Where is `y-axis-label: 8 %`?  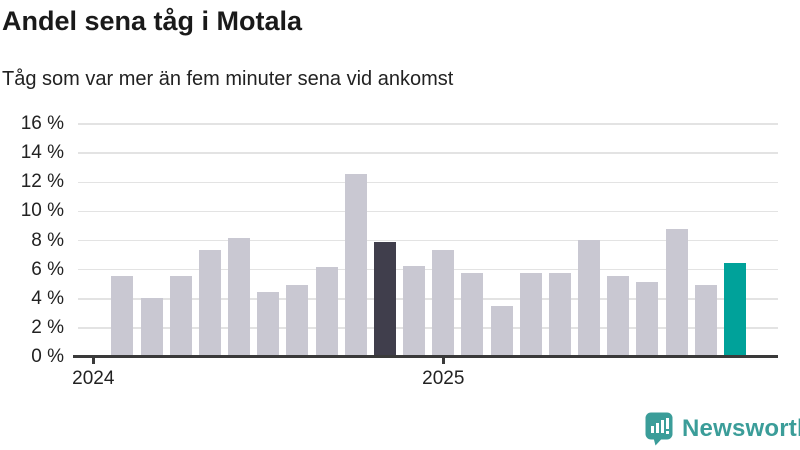 y-axis-label: 8 % is located at coordinates (47, 240).